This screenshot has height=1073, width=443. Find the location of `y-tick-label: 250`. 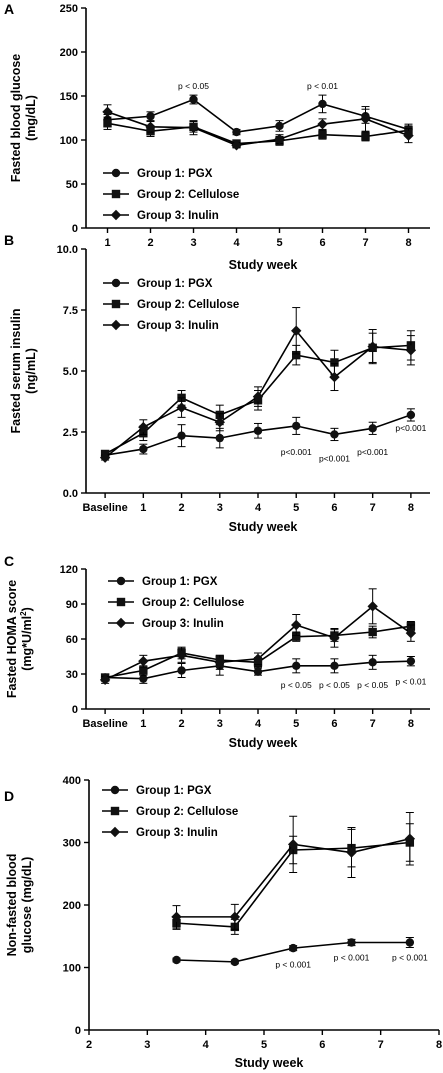

y-tick-label: 250 is located at coordinates (69, 9).